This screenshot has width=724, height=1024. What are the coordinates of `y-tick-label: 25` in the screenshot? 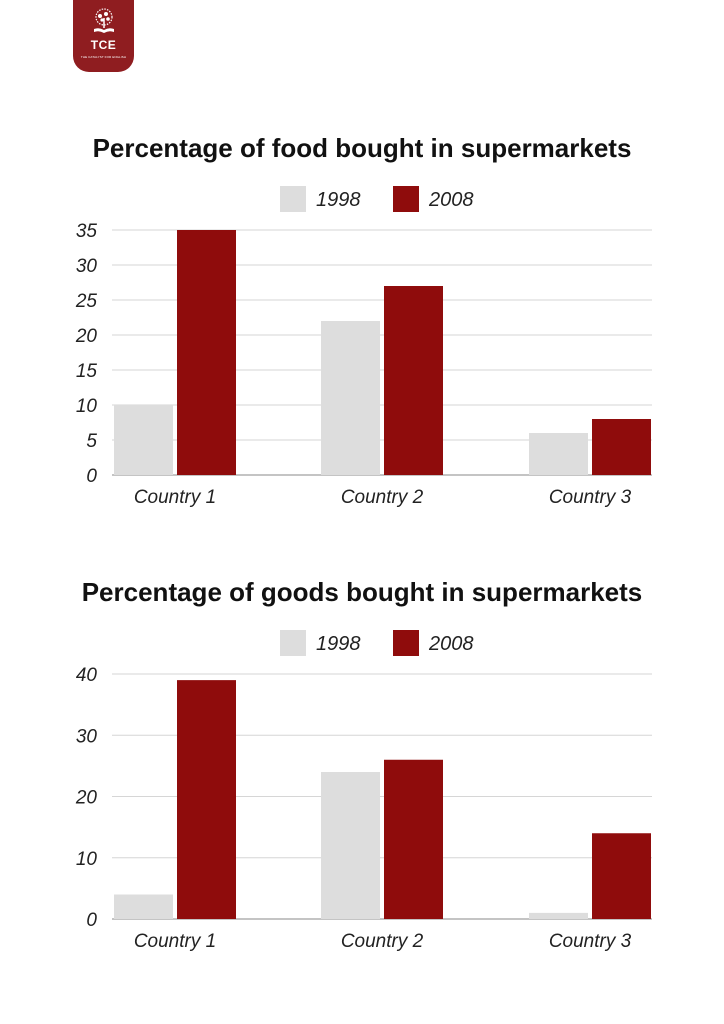 It's located at (86, 301).